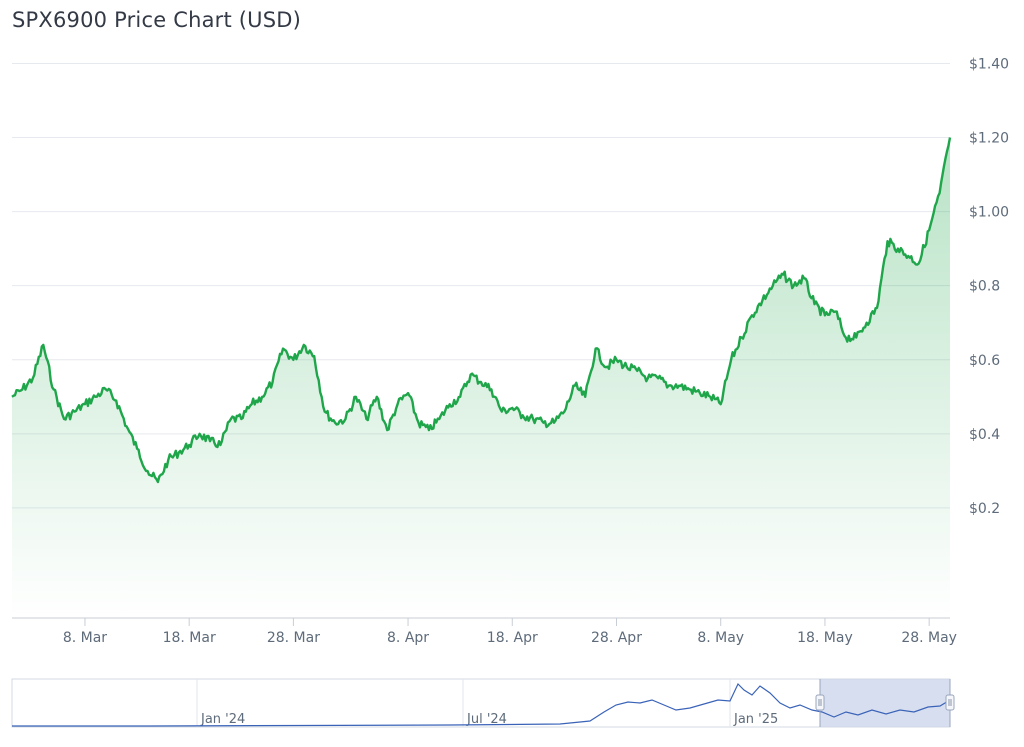 This screenshot has height=747, width=1024. Describe the element at coordinates (984, 287) in the screenshot. I see `y-tick-label: $0.8` at that location.